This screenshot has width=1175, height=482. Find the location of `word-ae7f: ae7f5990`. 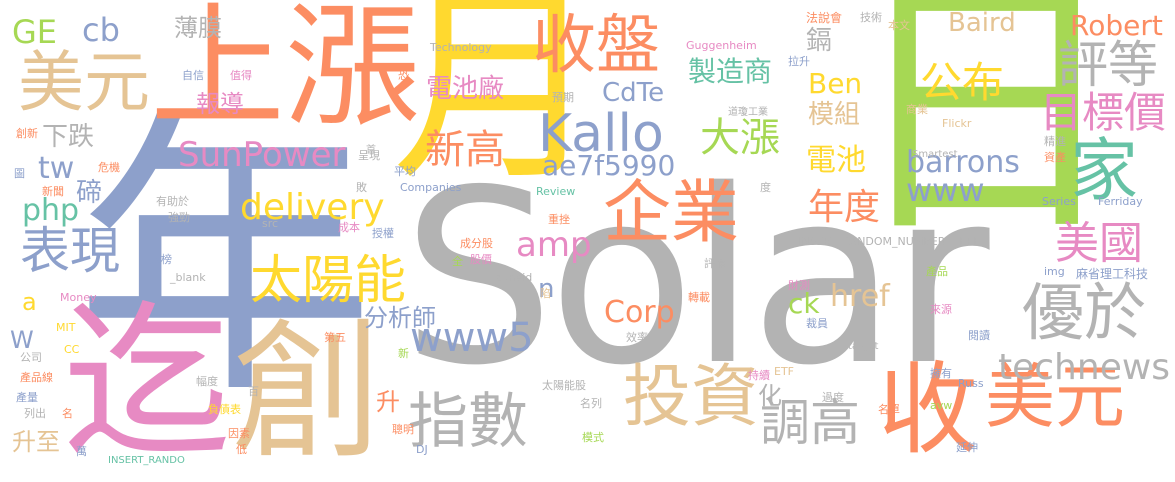

word-ae7f: ae7f5990 is located at coordinates (609, 165).